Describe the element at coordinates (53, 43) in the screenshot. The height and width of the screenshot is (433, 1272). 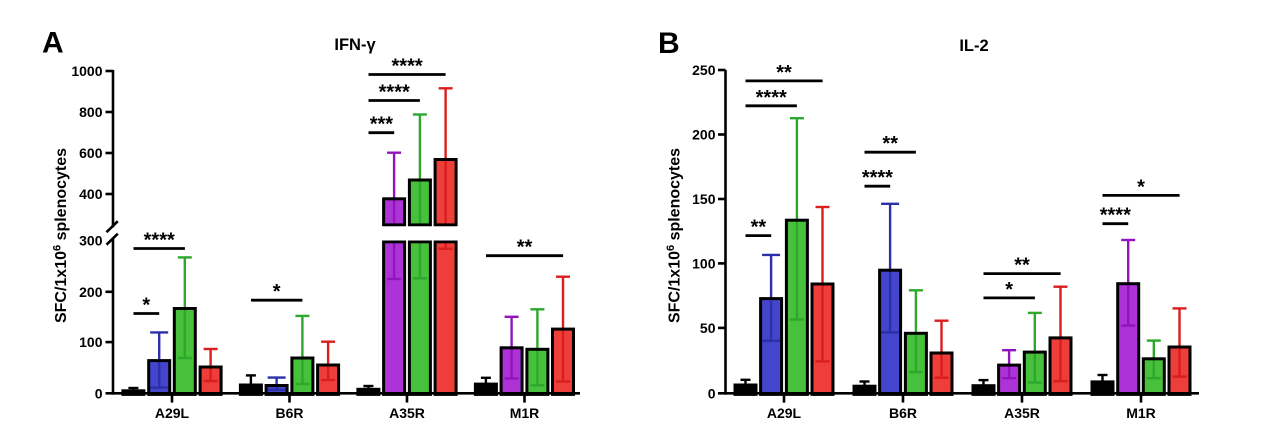
I see `svg-text: A` at that location.